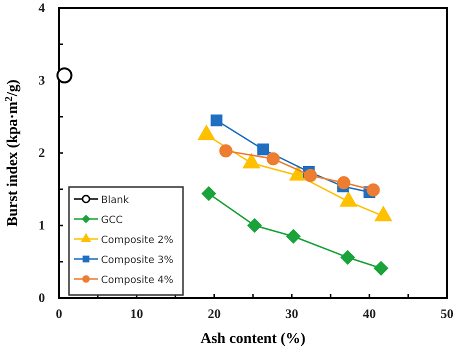 The image size is (455, 353). I want to click on legend-label: Composite 2%, so click(137, 240).